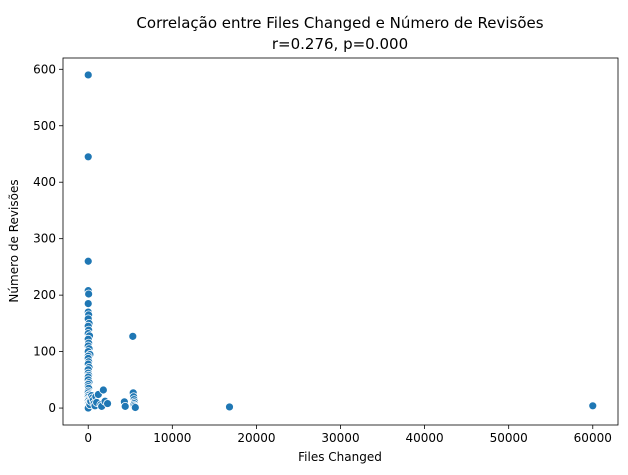 The image size is (628, 475). Describe the element at coordinates (44, 126) in the screenshot. I see `y-tick-label: 500` at that location.